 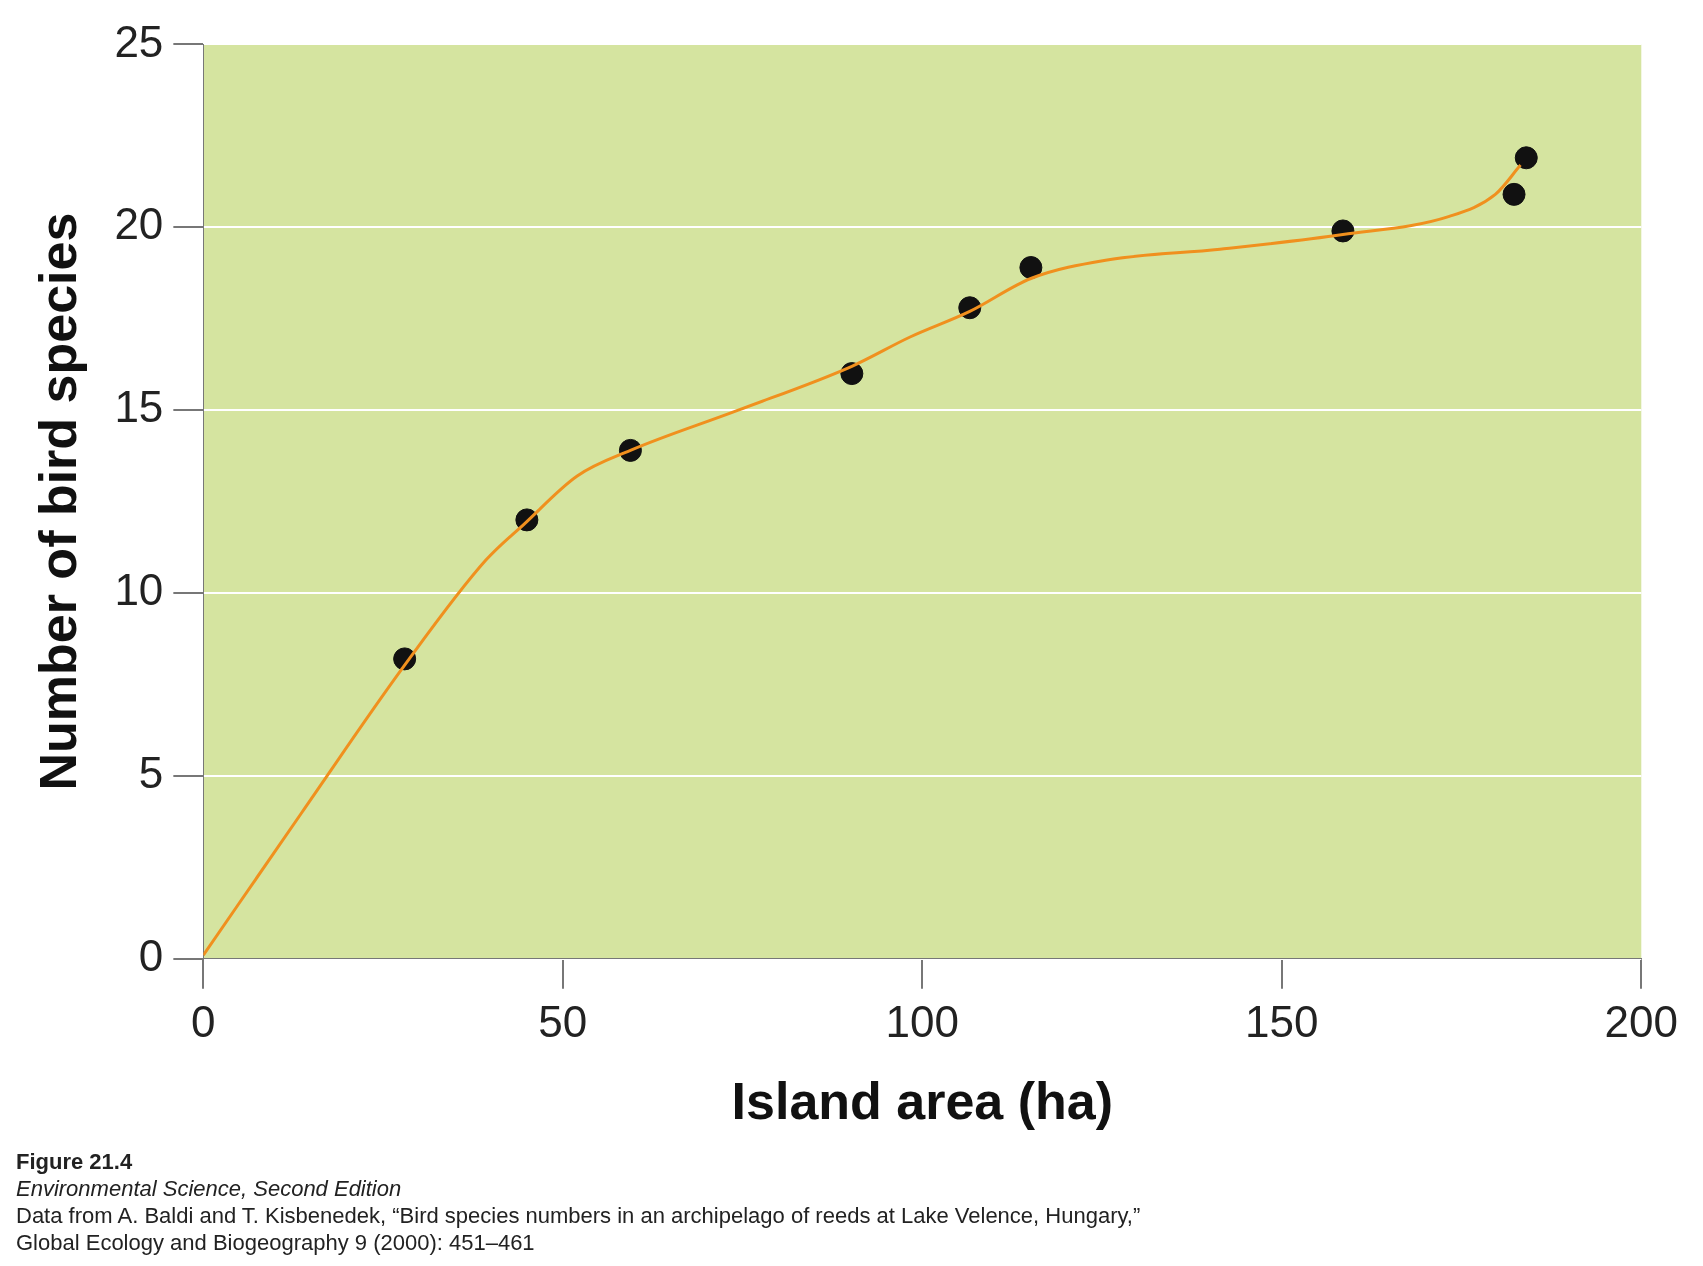 What do you see at coordinates (203, 1022) in the screenshot?
I see `x-tick-label: 0` at bounding box center [203, 1022].